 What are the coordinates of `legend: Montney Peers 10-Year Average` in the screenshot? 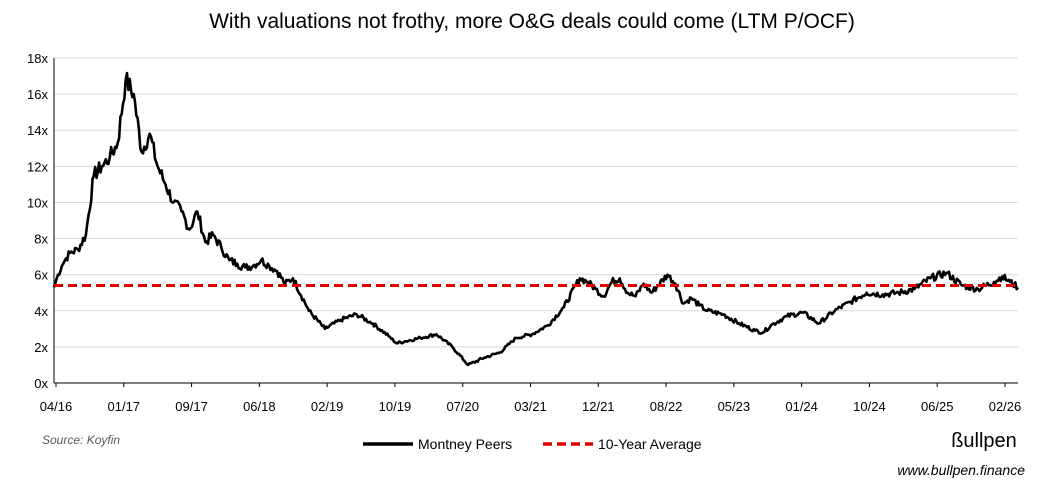 It's located at (532, 444).